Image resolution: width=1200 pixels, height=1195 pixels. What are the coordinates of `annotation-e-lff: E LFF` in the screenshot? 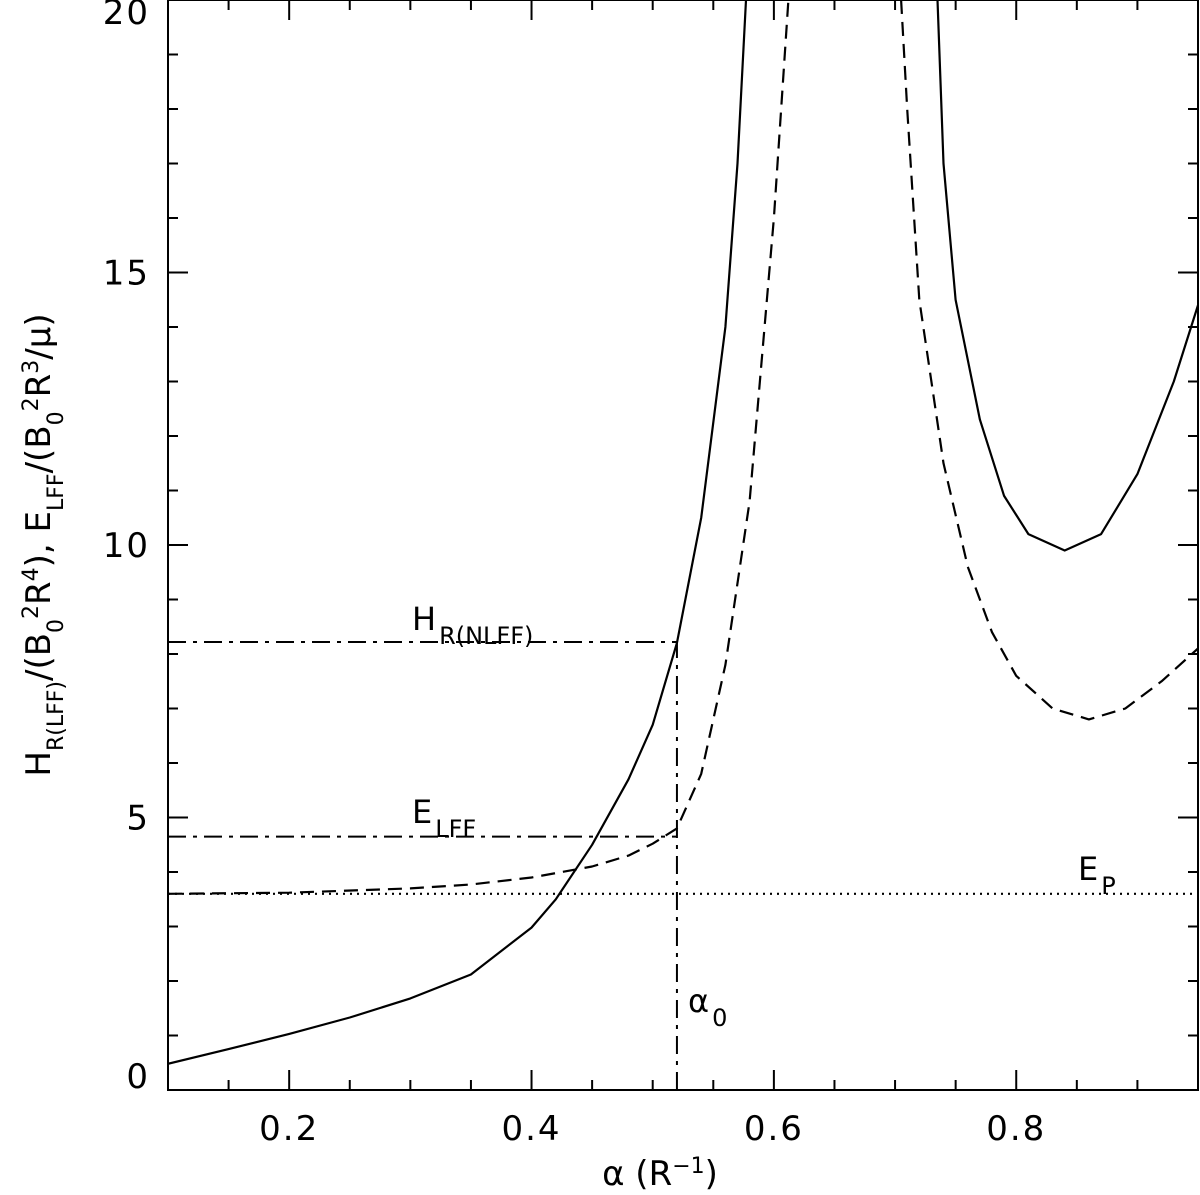 It's located at (444, 818).